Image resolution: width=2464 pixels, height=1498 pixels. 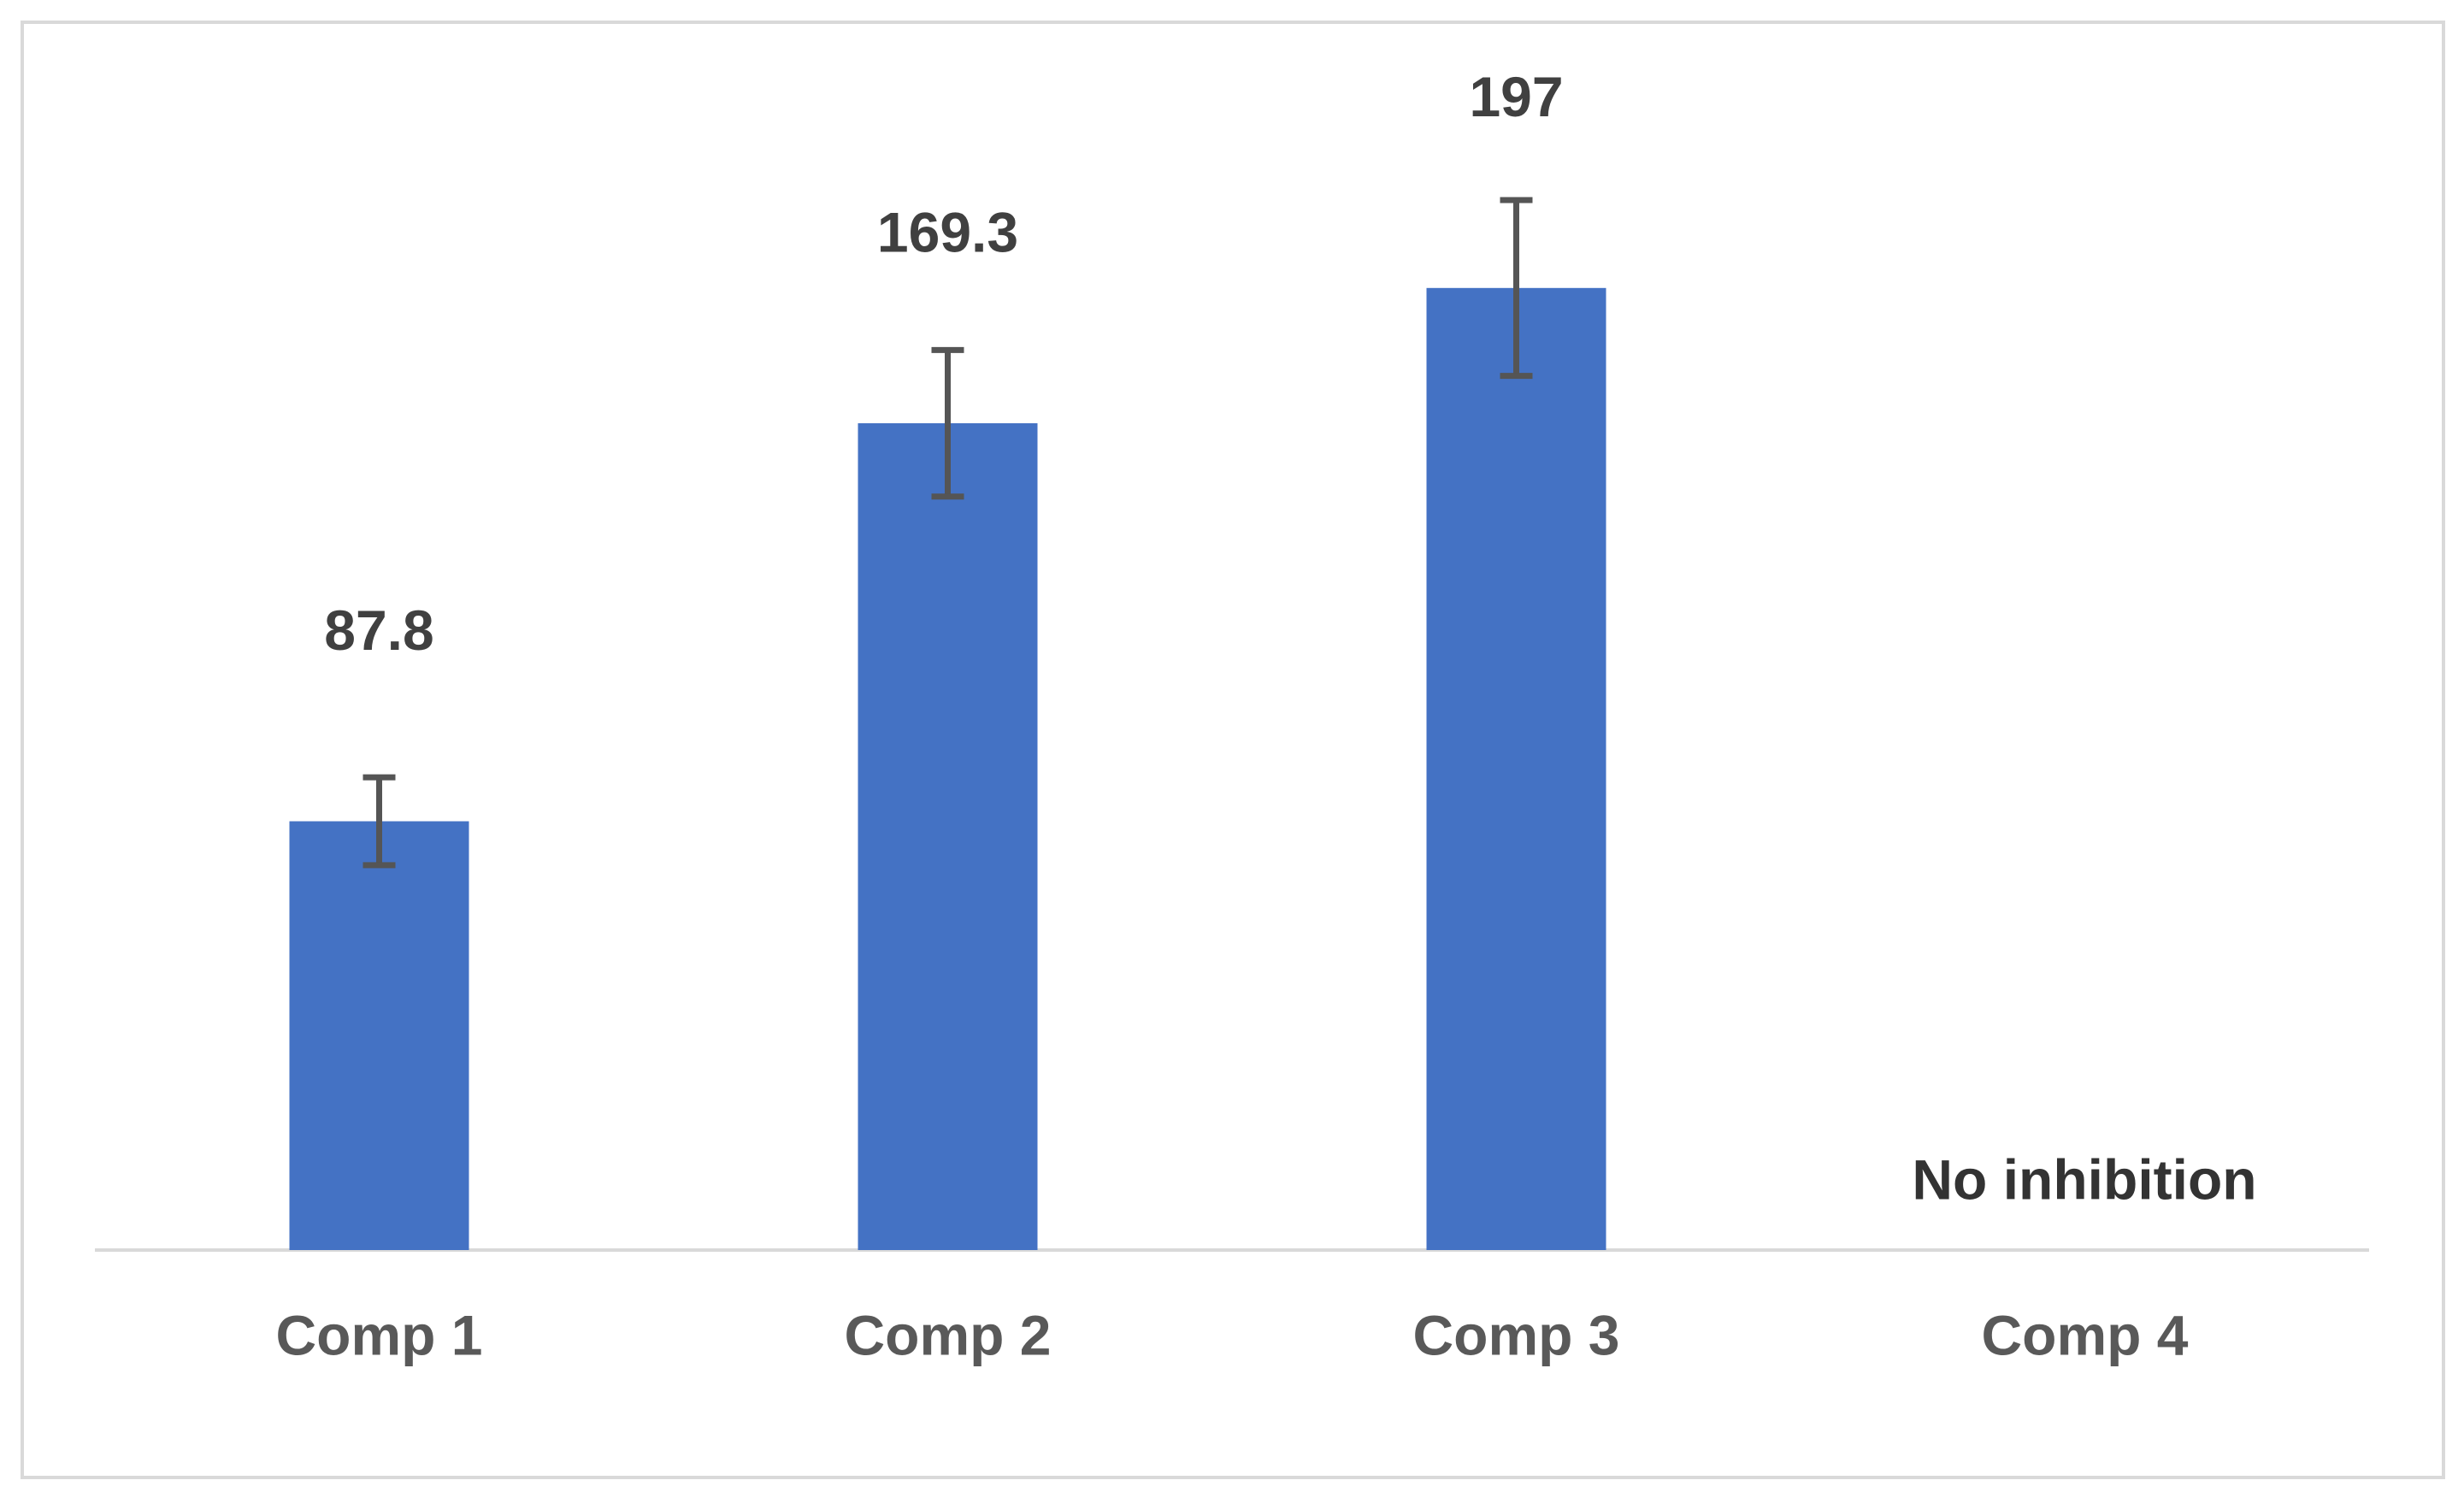 What do you see at coordinates (378, 631) in the screenshot?
I see `data-label: 87.8` at bounding box center [378, 631].